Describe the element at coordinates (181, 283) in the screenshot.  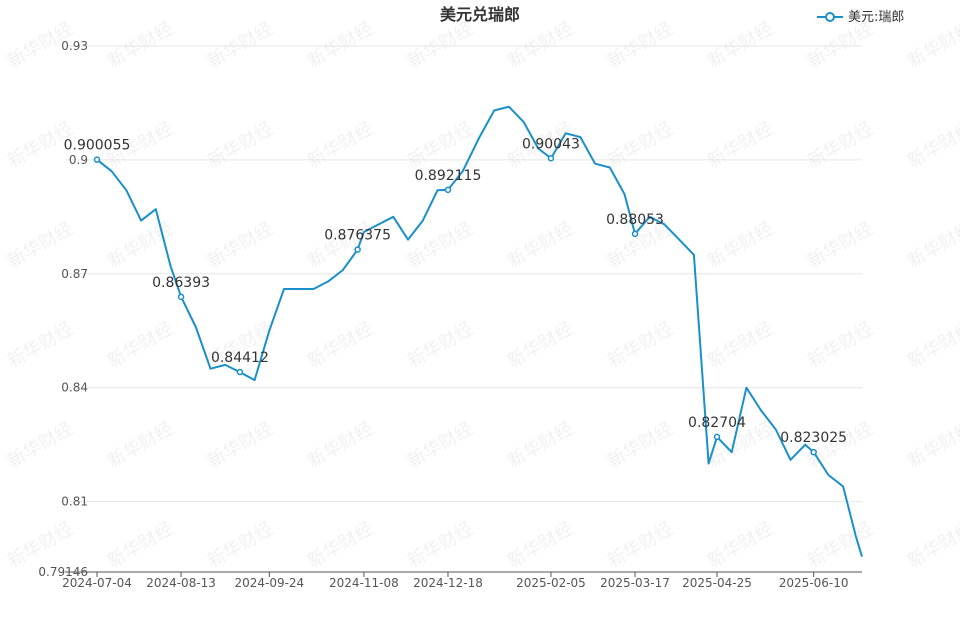
I see `data-label: 0.86393` at that location.